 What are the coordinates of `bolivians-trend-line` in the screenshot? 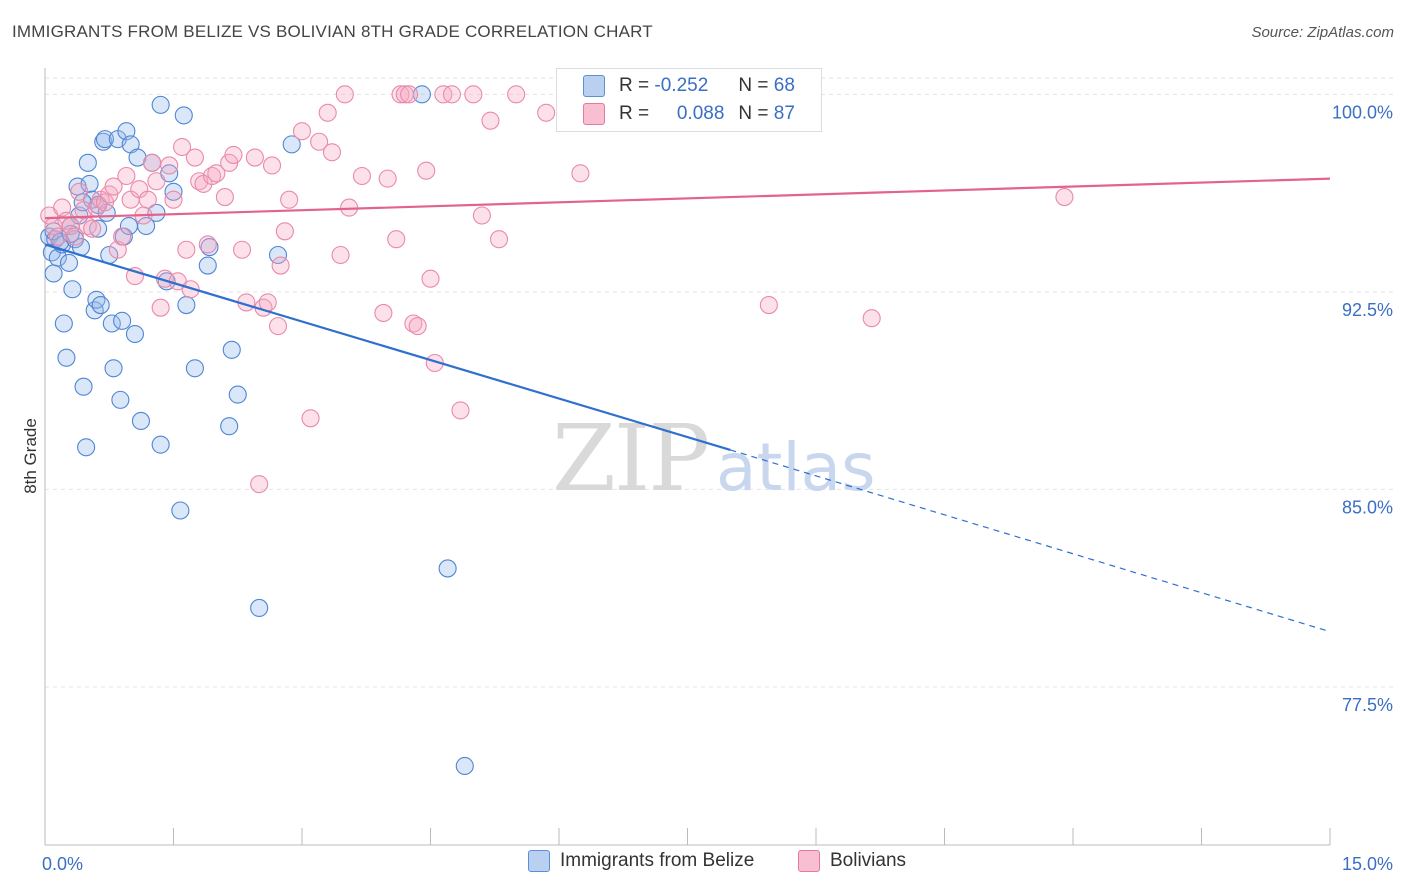 It's located at (687, 198).